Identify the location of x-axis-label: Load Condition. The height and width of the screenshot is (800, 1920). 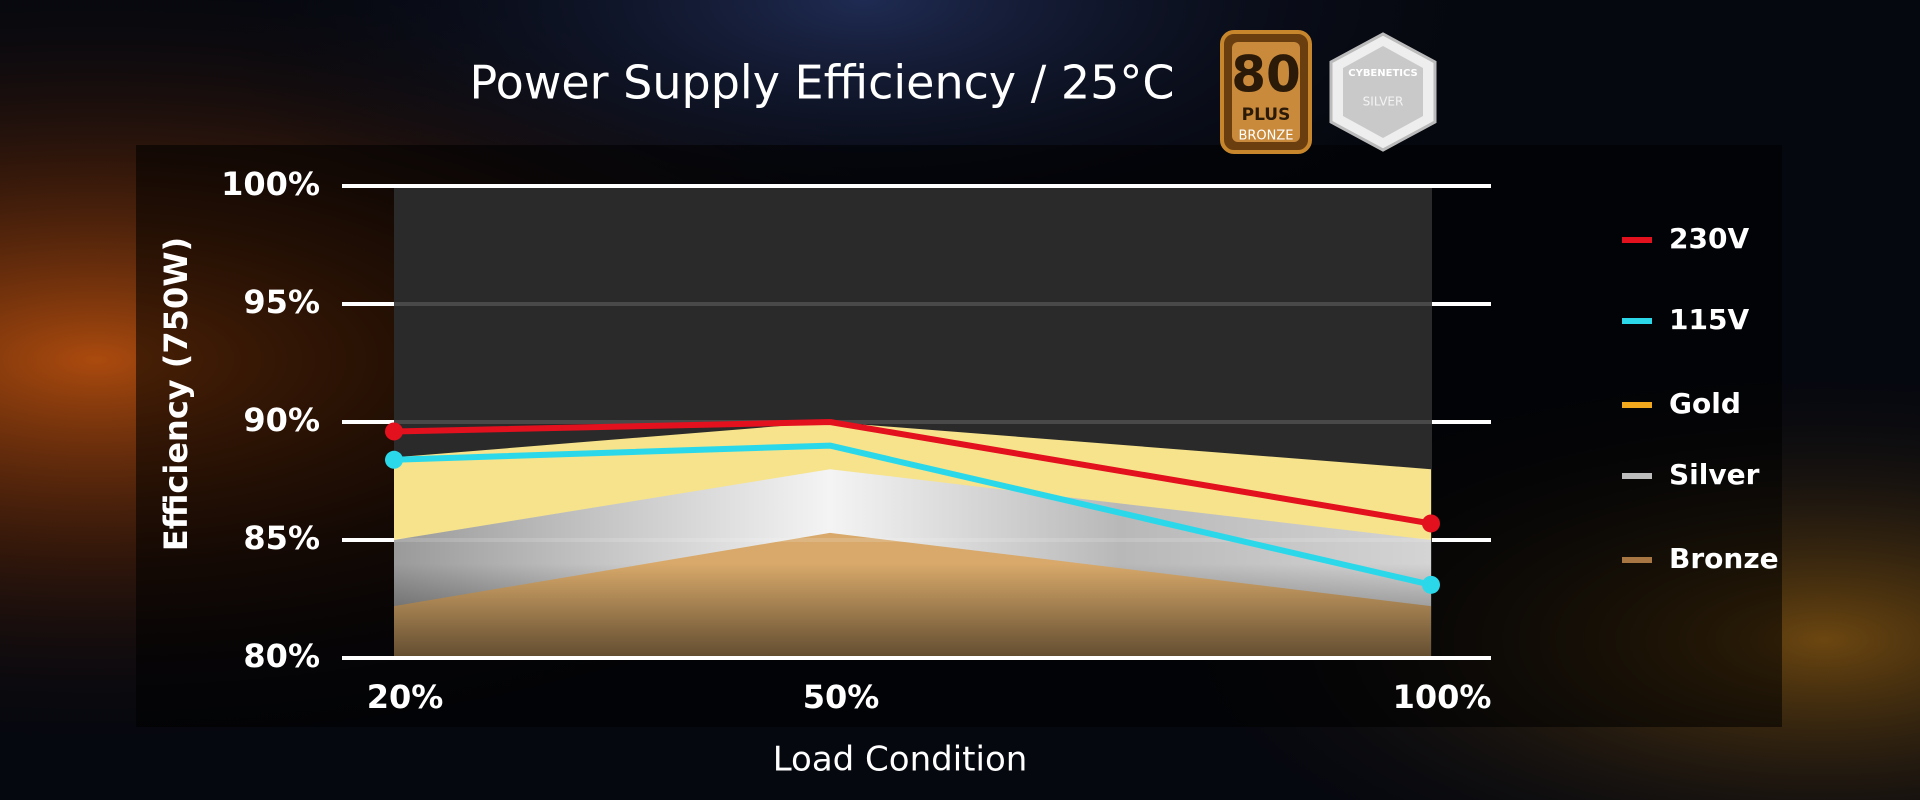
(900, 760).